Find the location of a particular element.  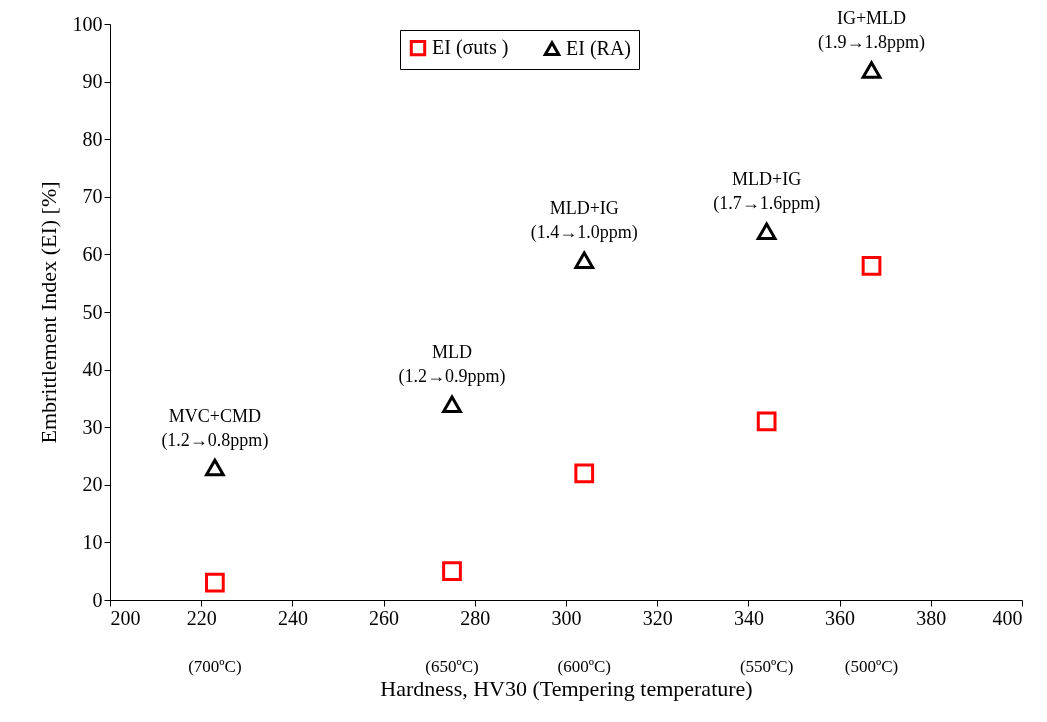

y-tick-label: 90 is located at coordinates (92, 81).